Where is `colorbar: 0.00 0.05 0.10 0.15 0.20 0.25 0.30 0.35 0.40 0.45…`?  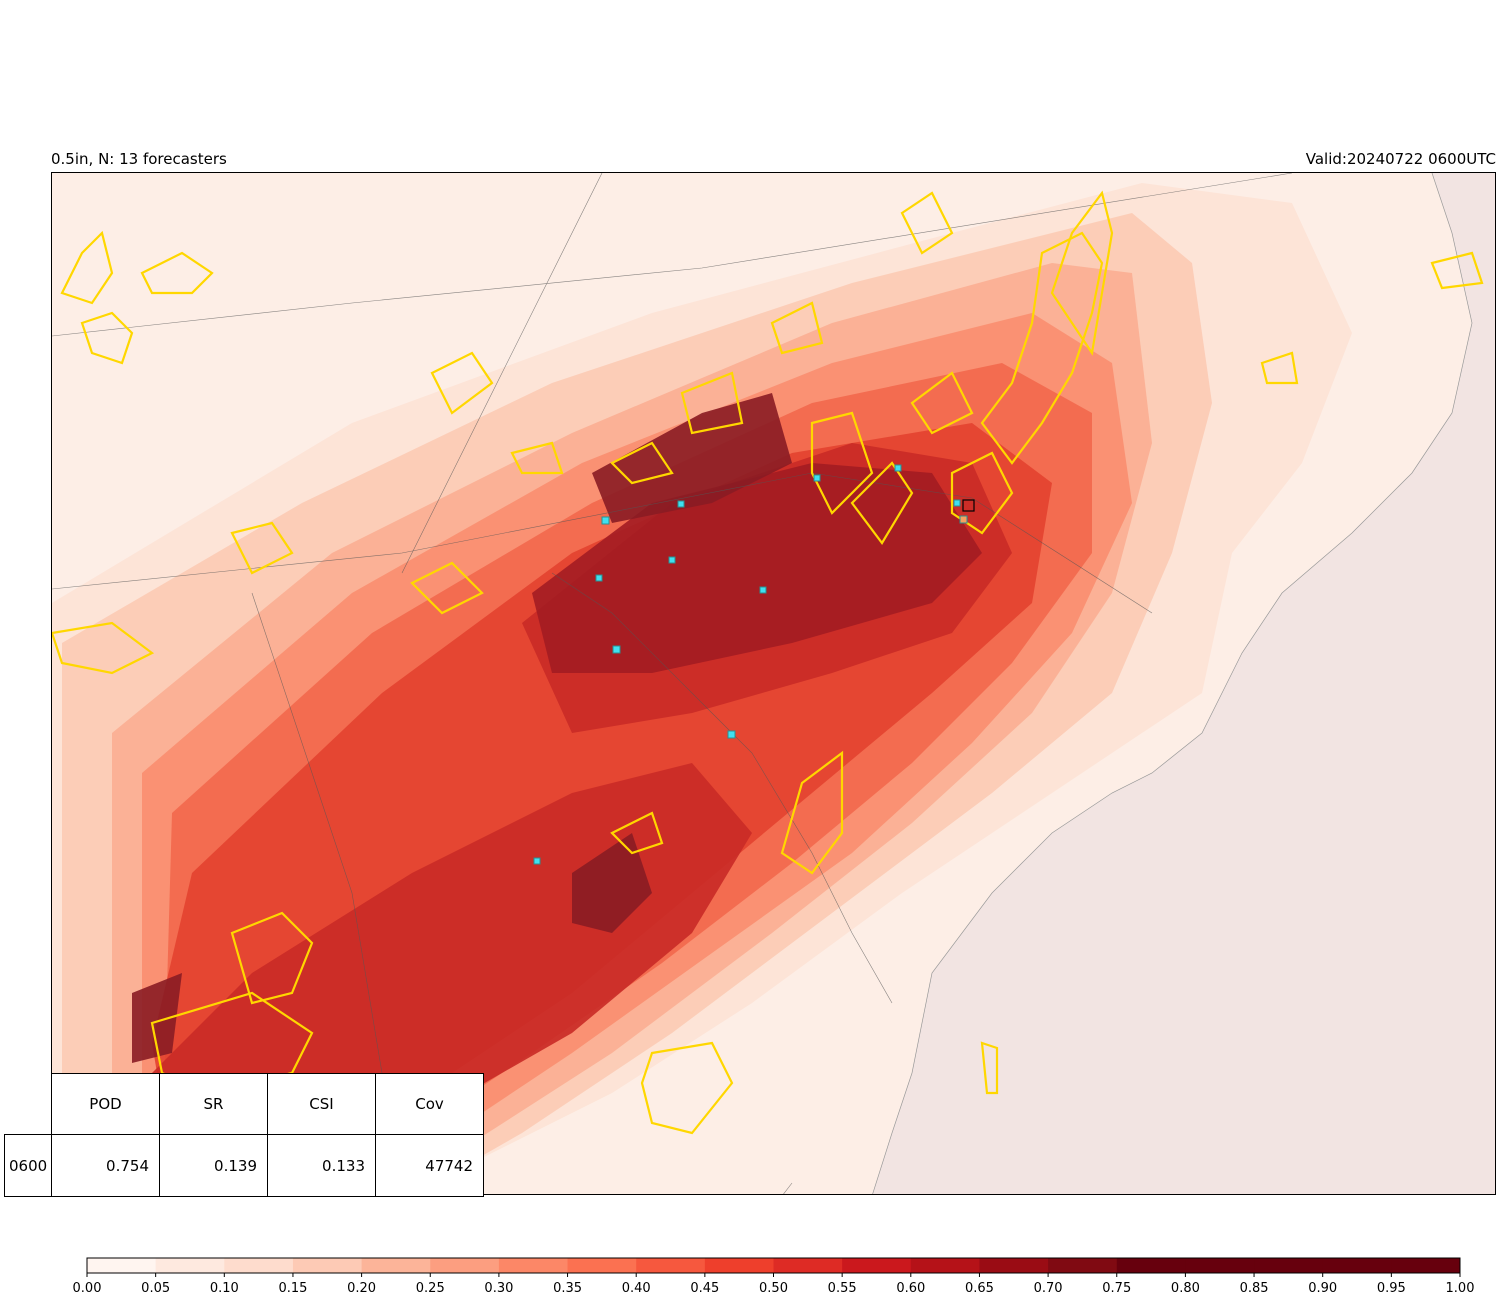
colorbar: 0.00 0.05 0.10 0.15 0.20 0.25 0.30 0.35 0.40 0.45… is located at coordinates (774, 1276).